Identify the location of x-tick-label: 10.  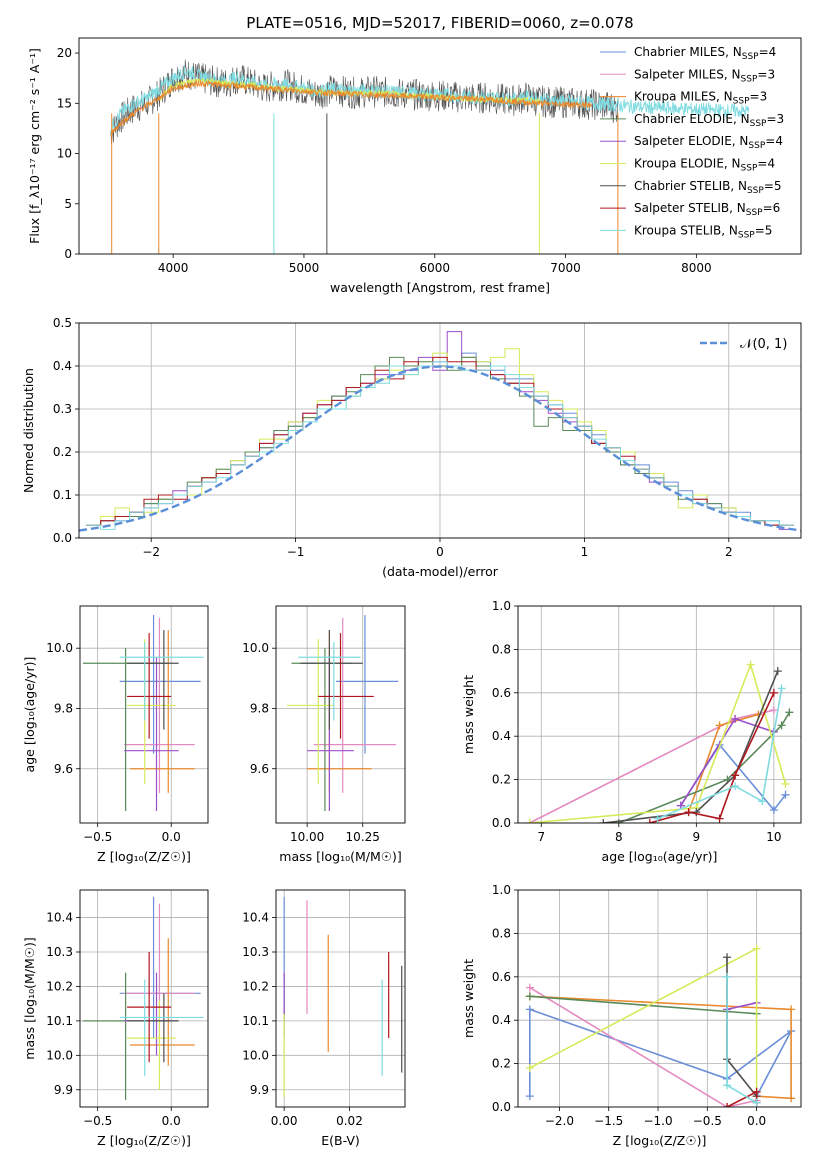
(773, 837).